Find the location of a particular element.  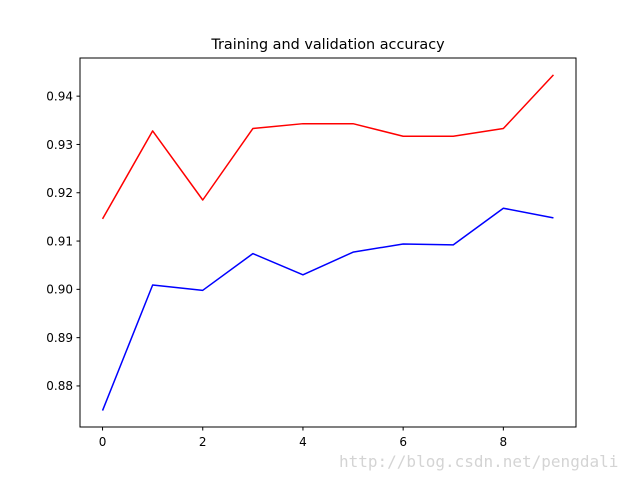

y-tick-label: 0.89 is located at coordinates (59, 338).